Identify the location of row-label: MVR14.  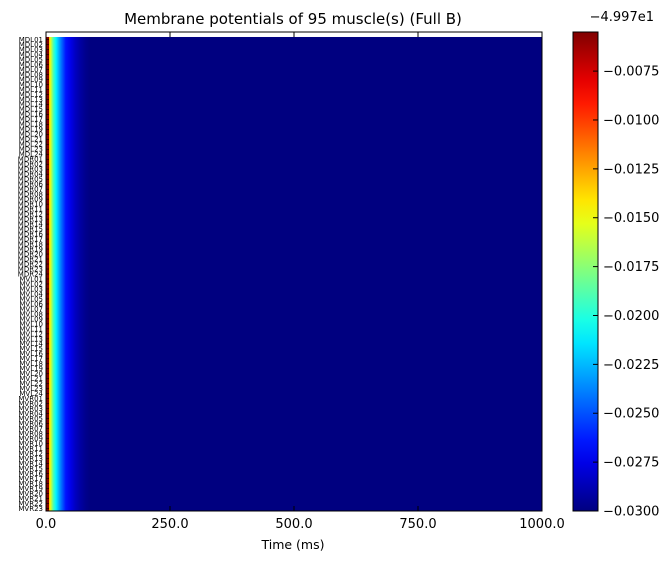
(30, 464).